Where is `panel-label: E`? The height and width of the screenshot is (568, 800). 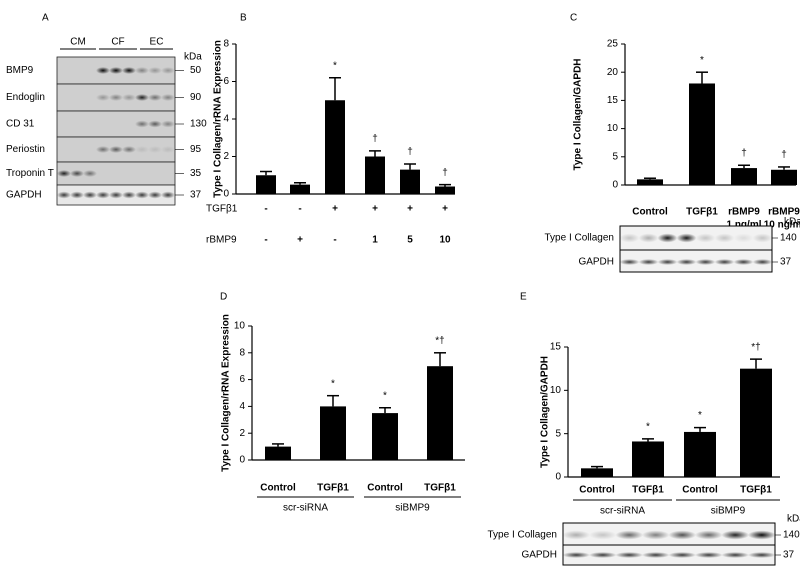 panel-label: E is located at coordinates (523, 297).